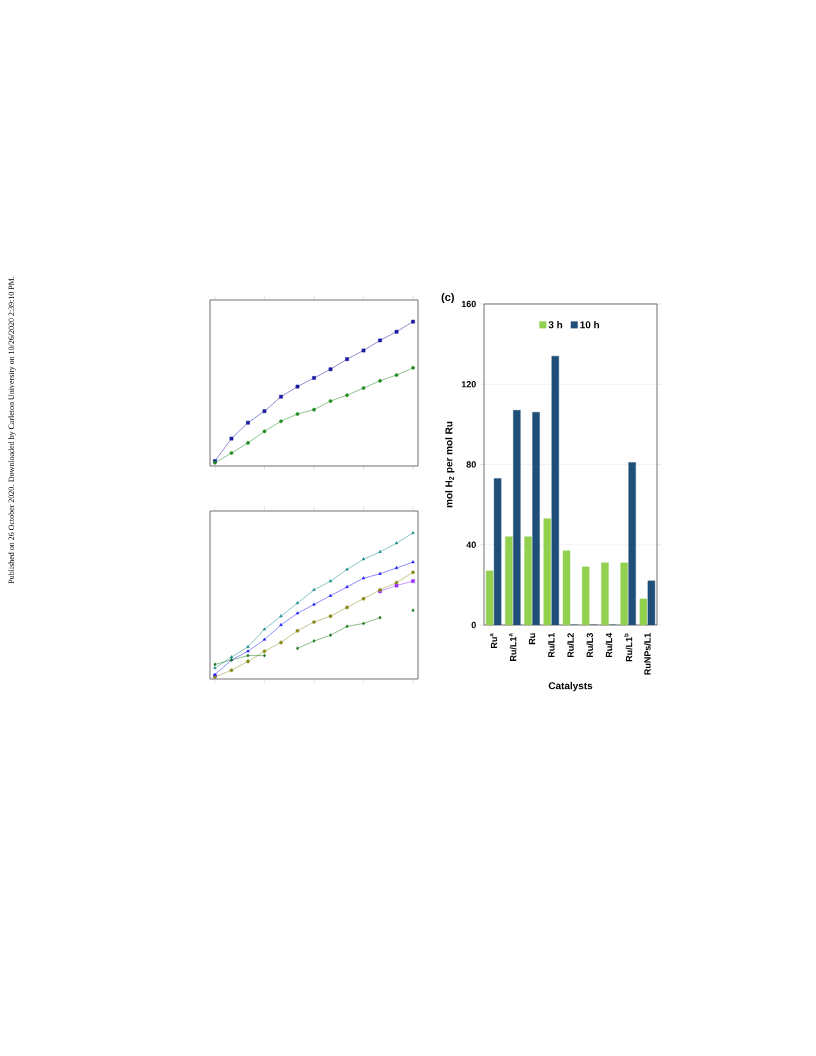 Image resolution: width=816 pixels, height=1056 pixels. What do you see at coordinates (468, 384) in the screenshot?
I see `y-tick-label: 120` at bounding box center [468, 384].